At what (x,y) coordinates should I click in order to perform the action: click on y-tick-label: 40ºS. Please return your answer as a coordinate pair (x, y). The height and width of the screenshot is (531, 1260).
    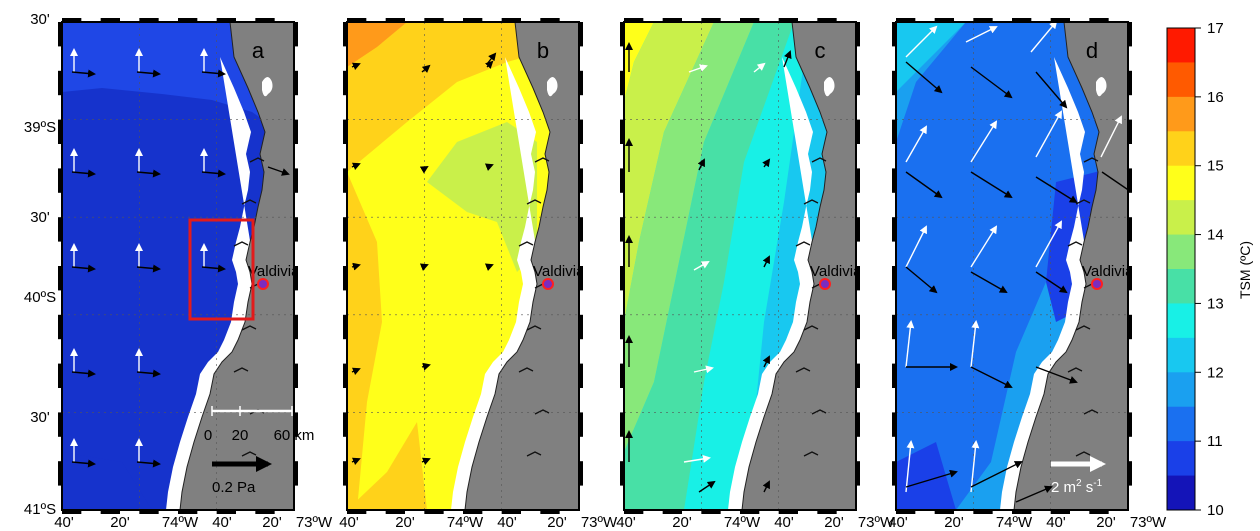
    Looking at the image, I should click on (40, 297).